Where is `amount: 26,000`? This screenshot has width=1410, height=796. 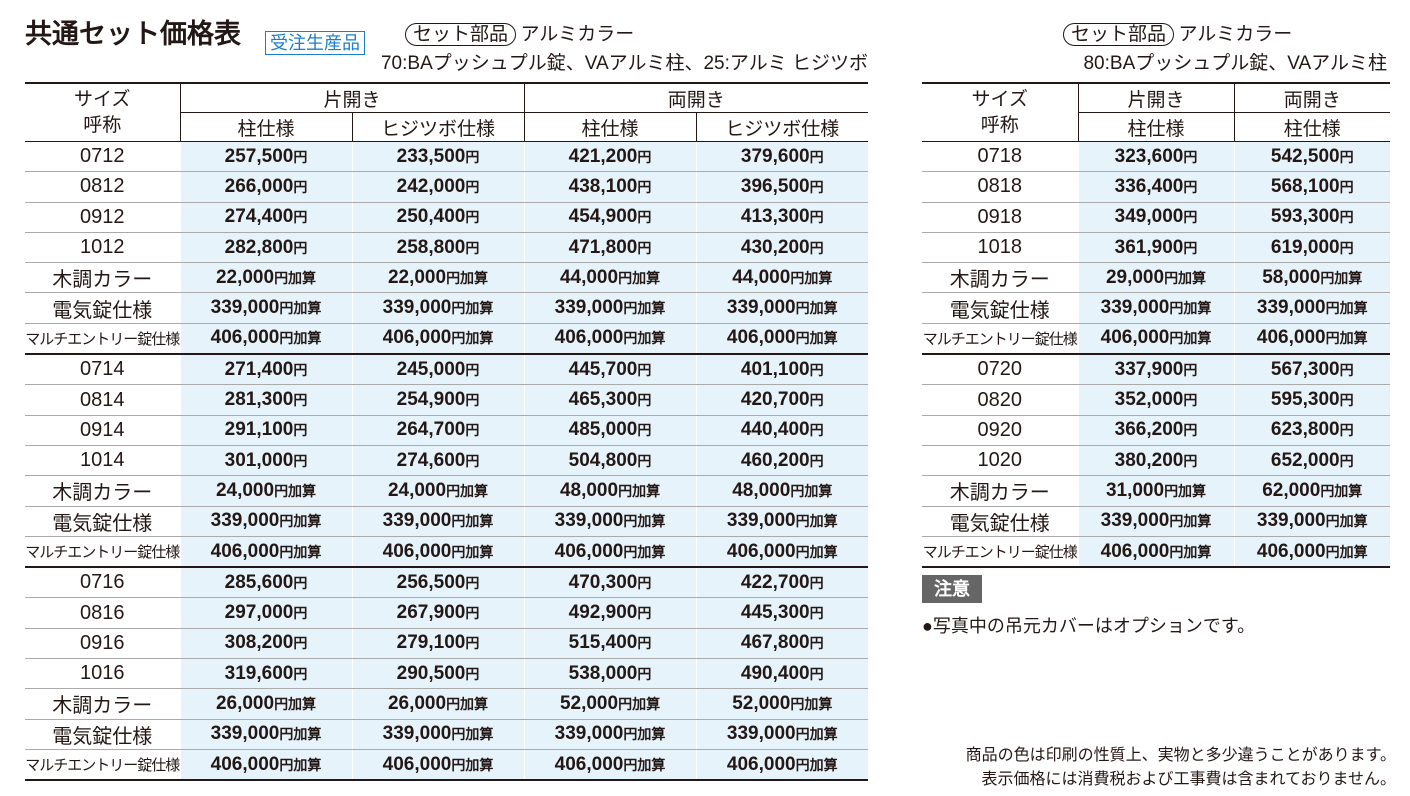
amount: 26,000 is located at coordinates (245, 703).